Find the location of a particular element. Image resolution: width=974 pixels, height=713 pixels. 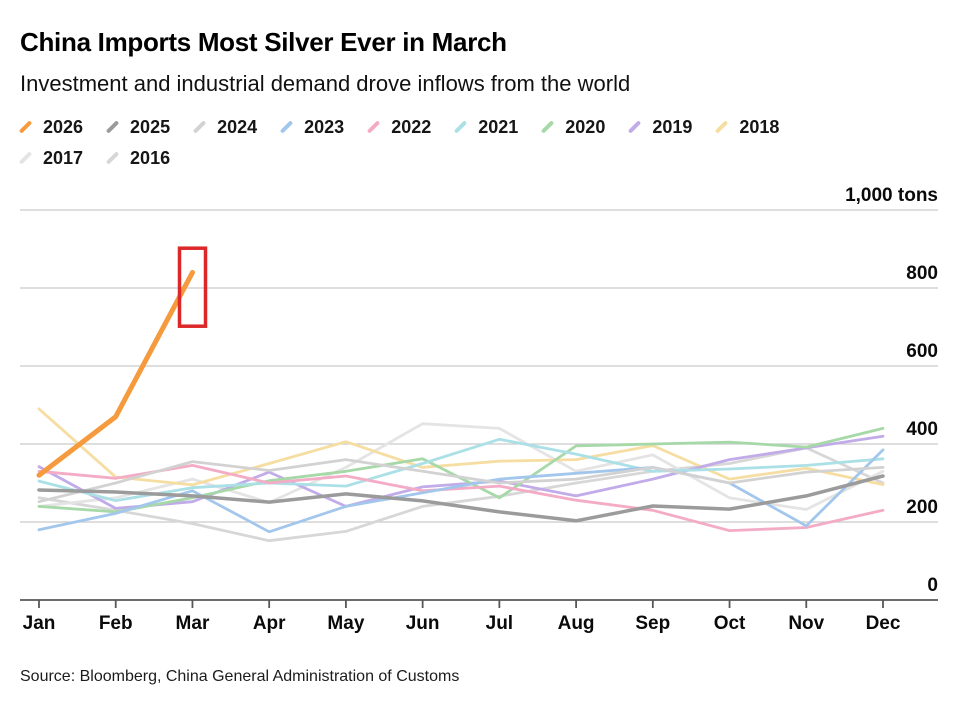

x-tick-label: Sep is located at coordinates (652, 623).